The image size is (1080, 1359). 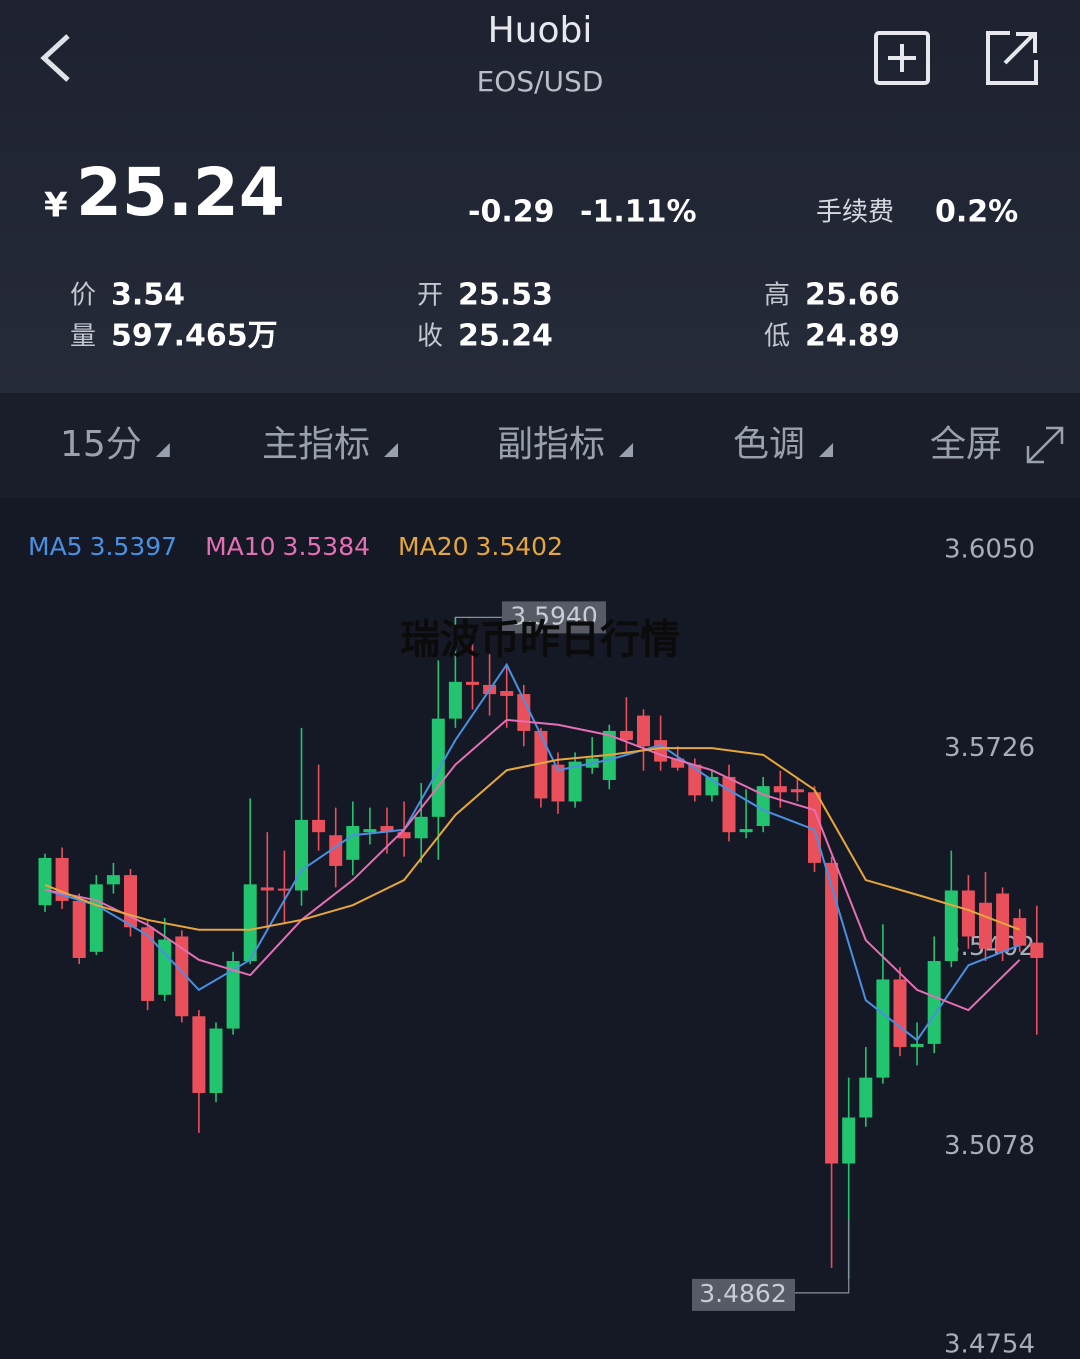 I want to click on y-tick-label: 3.5726, so click(x=989, y=748).